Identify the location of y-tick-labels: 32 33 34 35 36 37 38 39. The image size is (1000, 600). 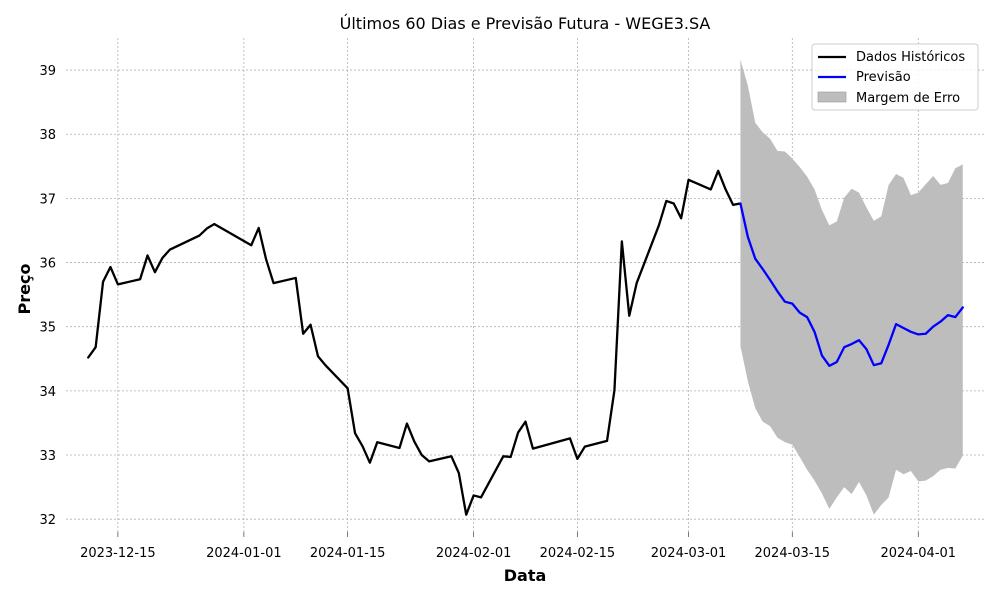
(47, 296).